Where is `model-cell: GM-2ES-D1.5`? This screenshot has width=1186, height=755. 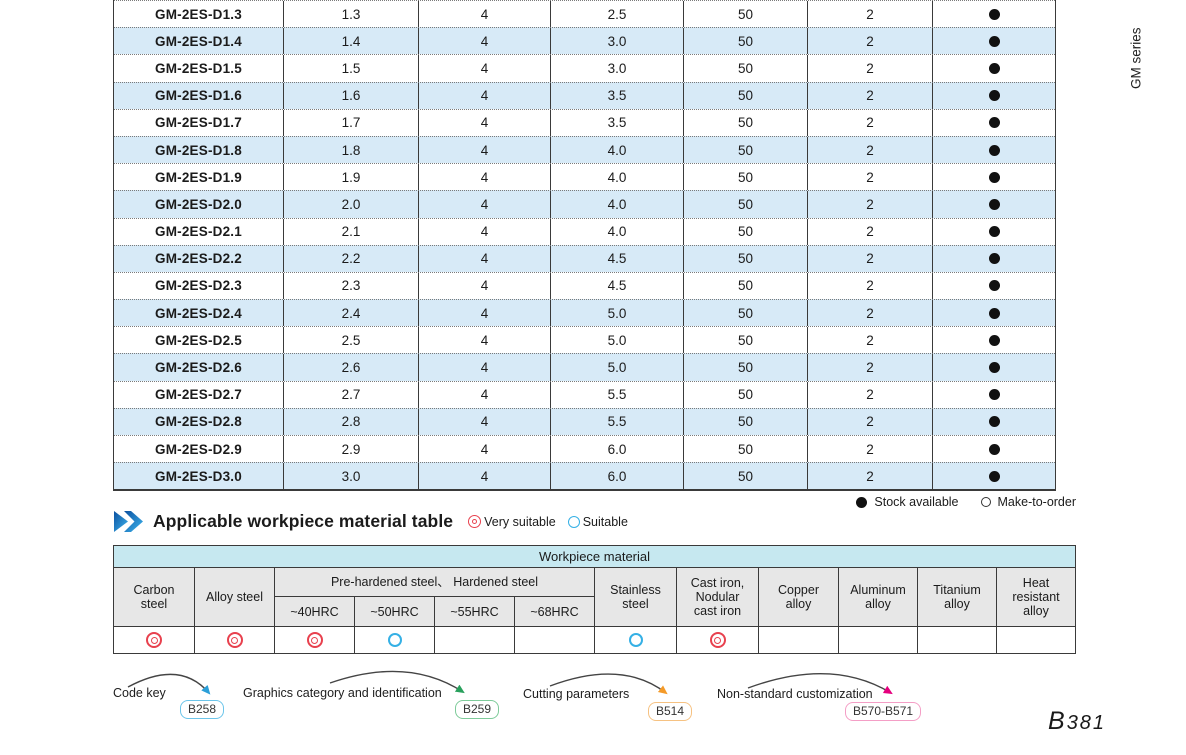
model-cell: GM-2ES-D1.5 is located at coordinates (199, 68).